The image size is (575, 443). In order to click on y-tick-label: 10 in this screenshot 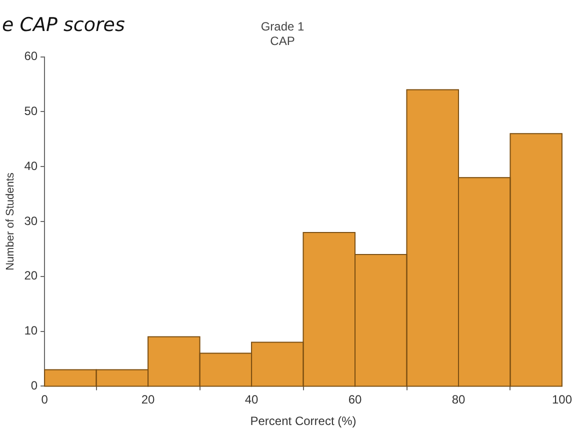, I will do `click(31, 331)`.